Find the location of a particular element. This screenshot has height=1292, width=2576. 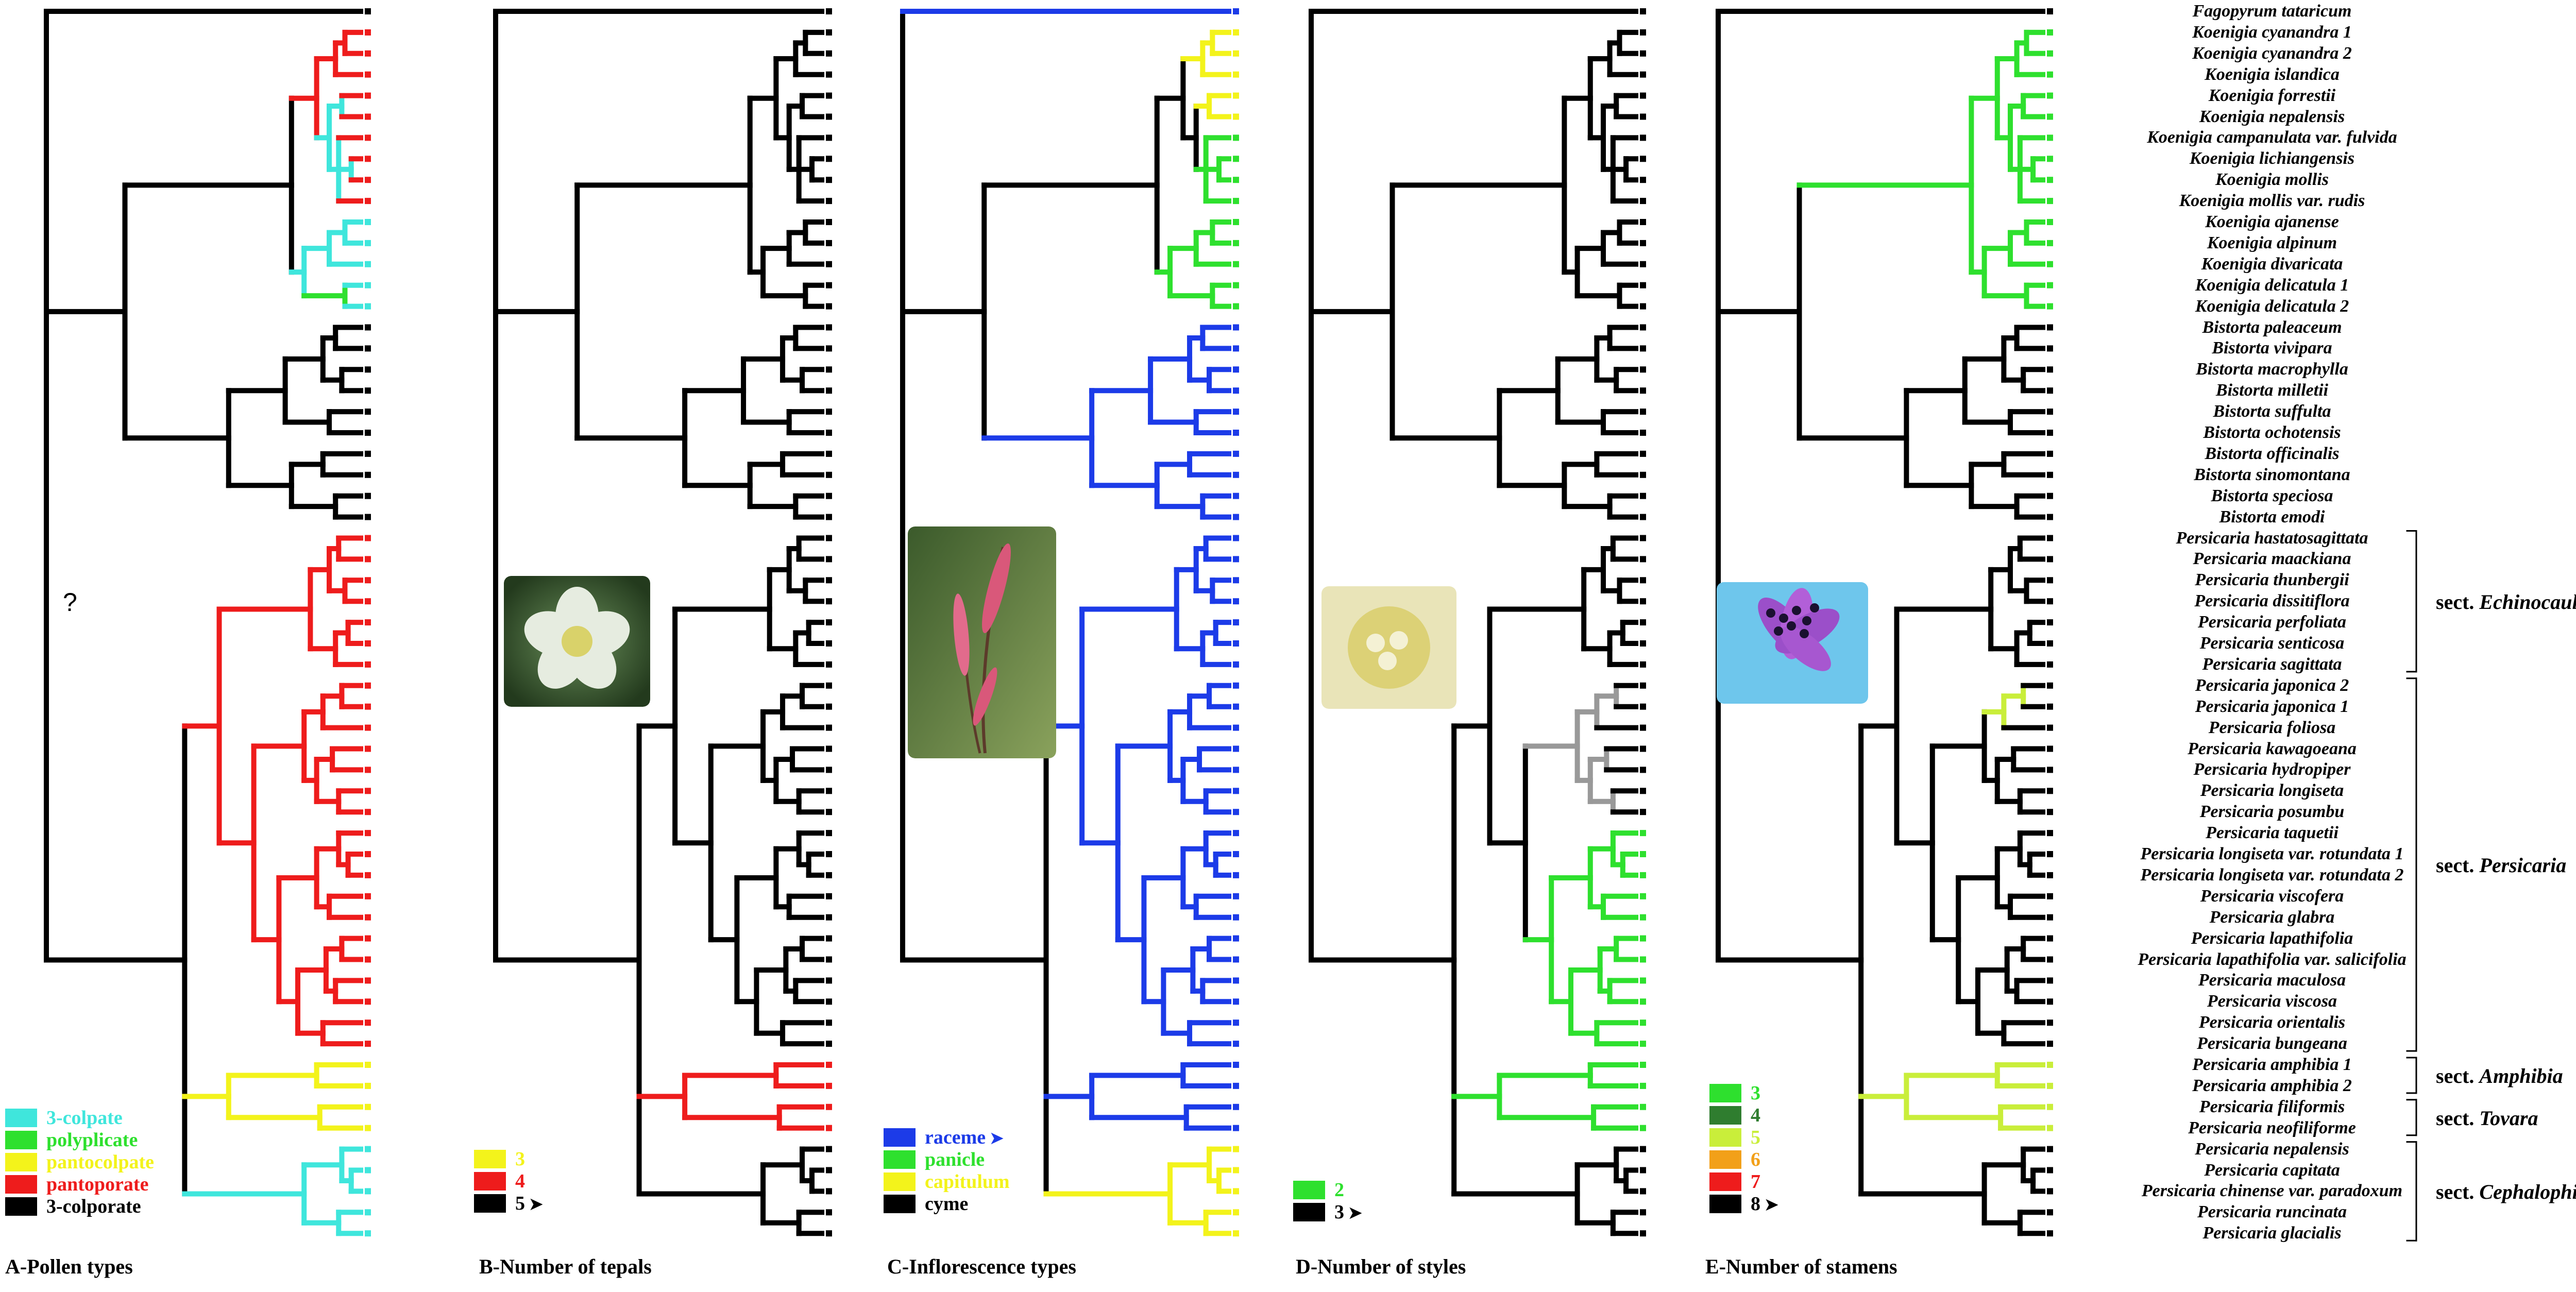

taxon-label: Bistorta macrophylla is located at coordinates (2272, 369).